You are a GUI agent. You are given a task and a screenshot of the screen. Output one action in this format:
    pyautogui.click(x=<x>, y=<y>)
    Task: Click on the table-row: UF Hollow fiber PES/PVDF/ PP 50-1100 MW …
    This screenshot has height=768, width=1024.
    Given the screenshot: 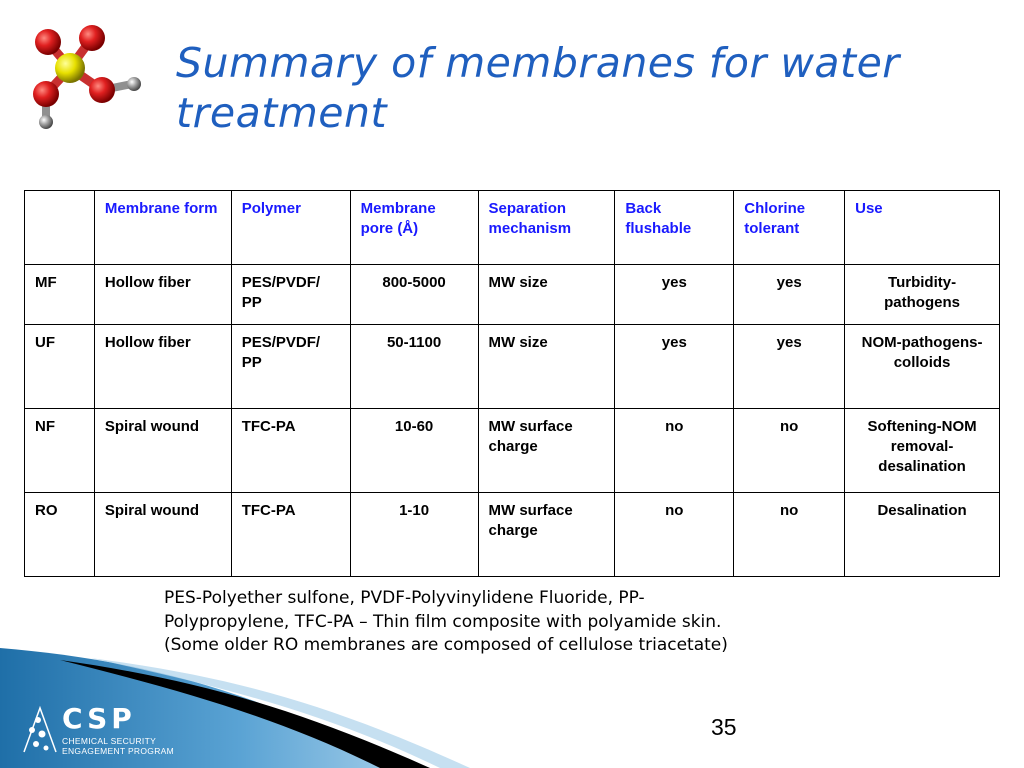 What is the action you would take?
    pyautogui.click(x=512, y=366)
    